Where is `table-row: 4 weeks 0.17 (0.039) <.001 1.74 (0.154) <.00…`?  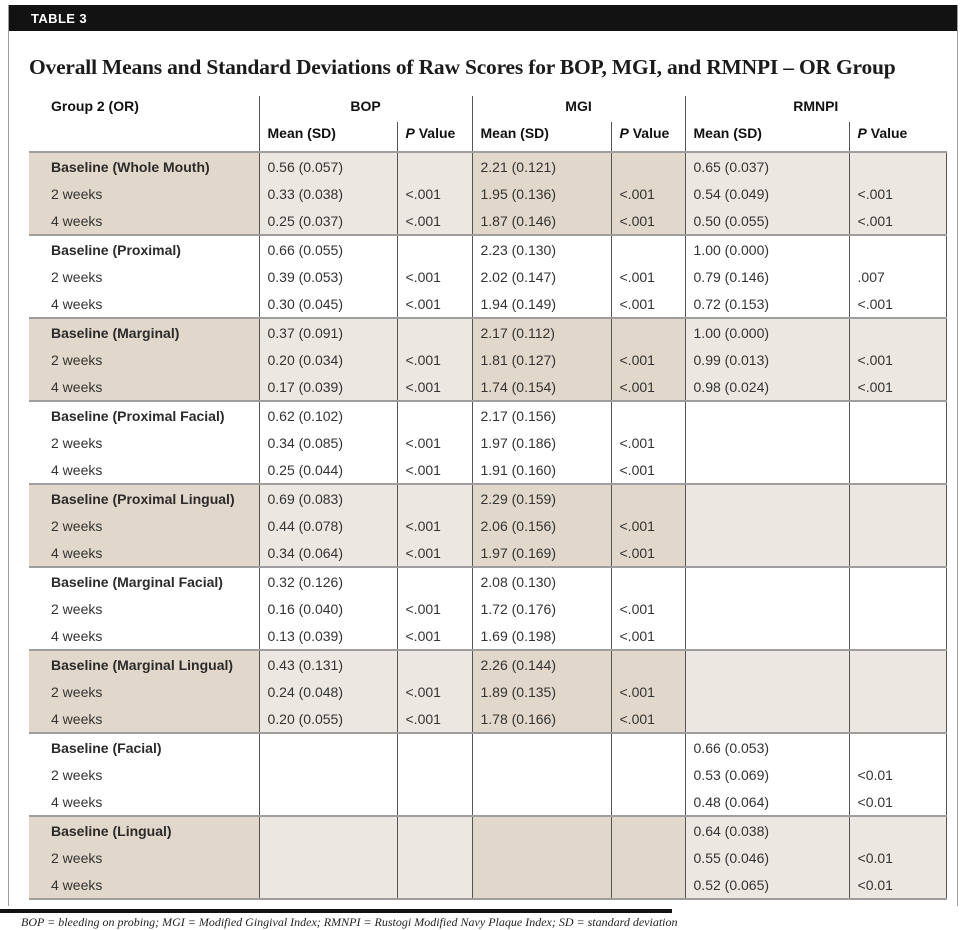 table-row: 4 weeks 0.17 (0.039) <.001 1.74 (0.154) <.00… is located at coordinates (488, 387).